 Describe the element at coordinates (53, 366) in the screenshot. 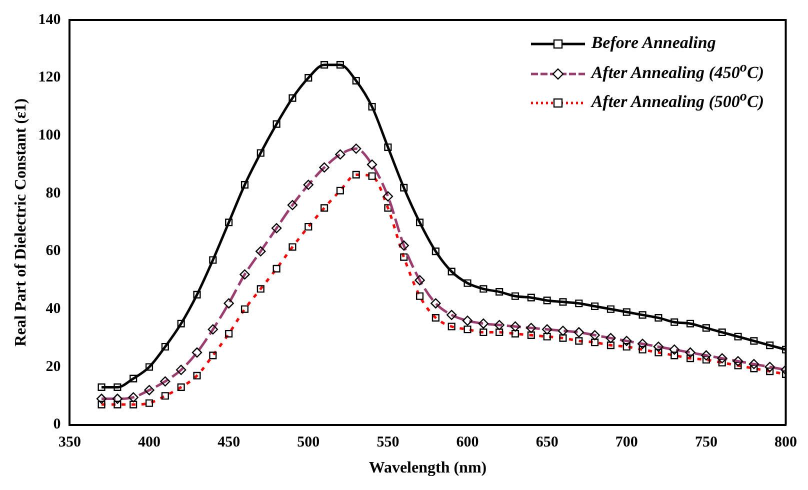

I see `y-tick-label: 20` at that location.